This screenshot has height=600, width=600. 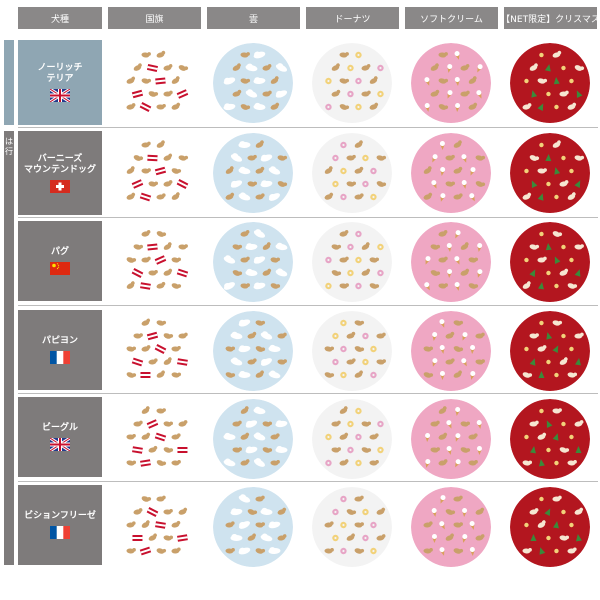 What do you see at coordinates (59, 252) in the screenshot?
I see `breed-name: パグ` at bounding box center [59, 252].